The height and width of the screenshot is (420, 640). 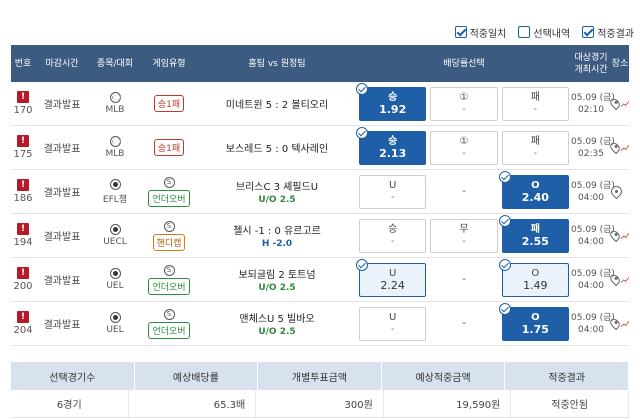 I want to click on odds-button: O 1.49, so click(x=533, y=277).